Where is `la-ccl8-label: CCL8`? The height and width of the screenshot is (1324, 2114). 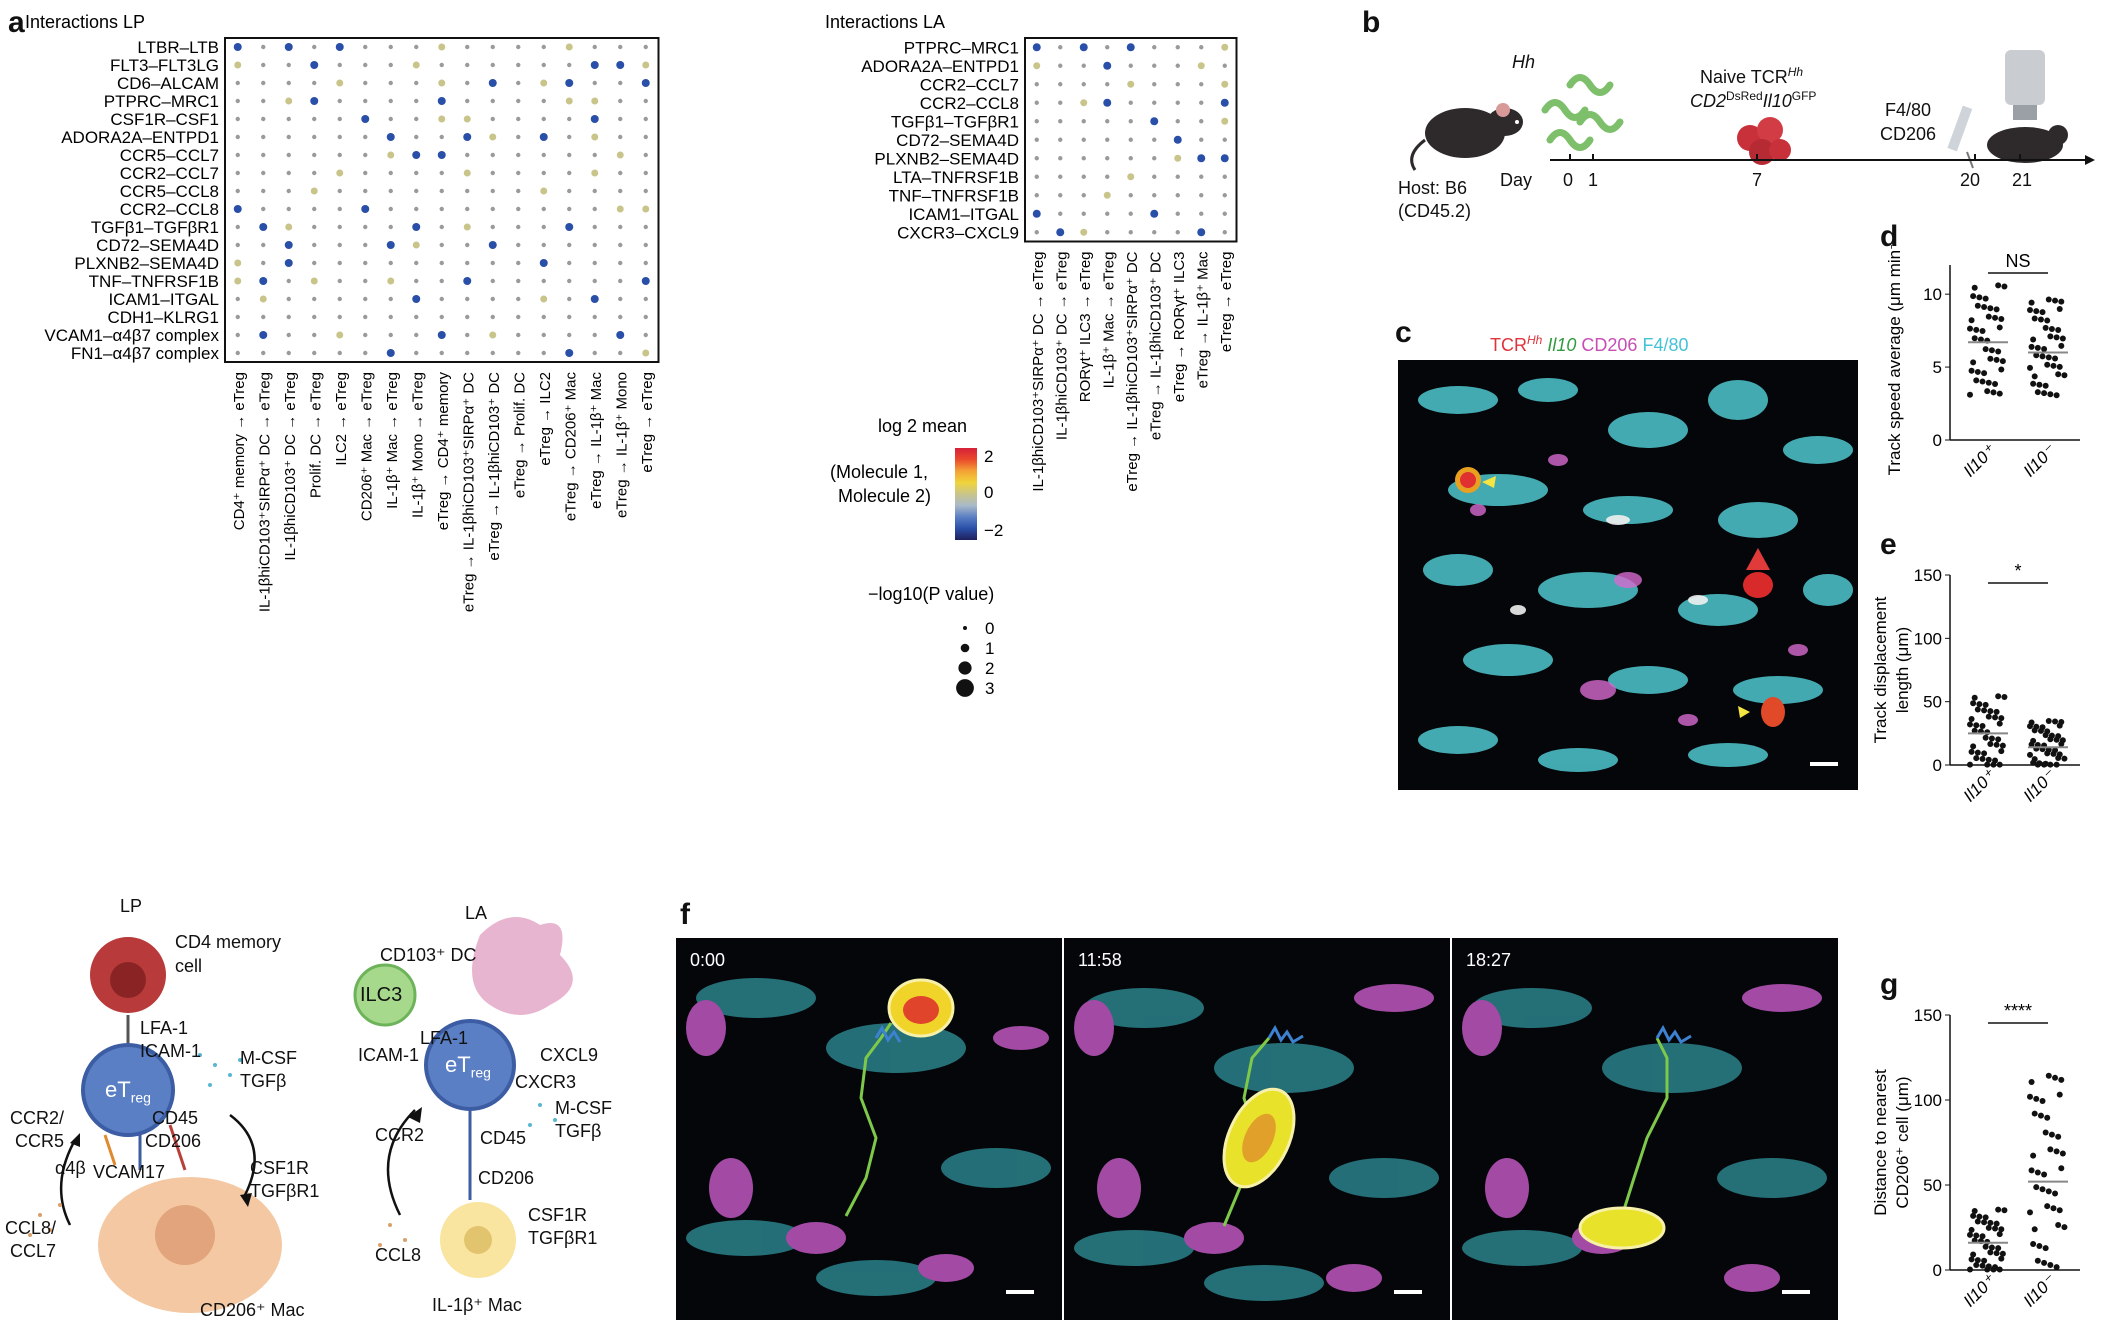
la-ccl8-label: CCL8 is located at coordinates (398, 1255).